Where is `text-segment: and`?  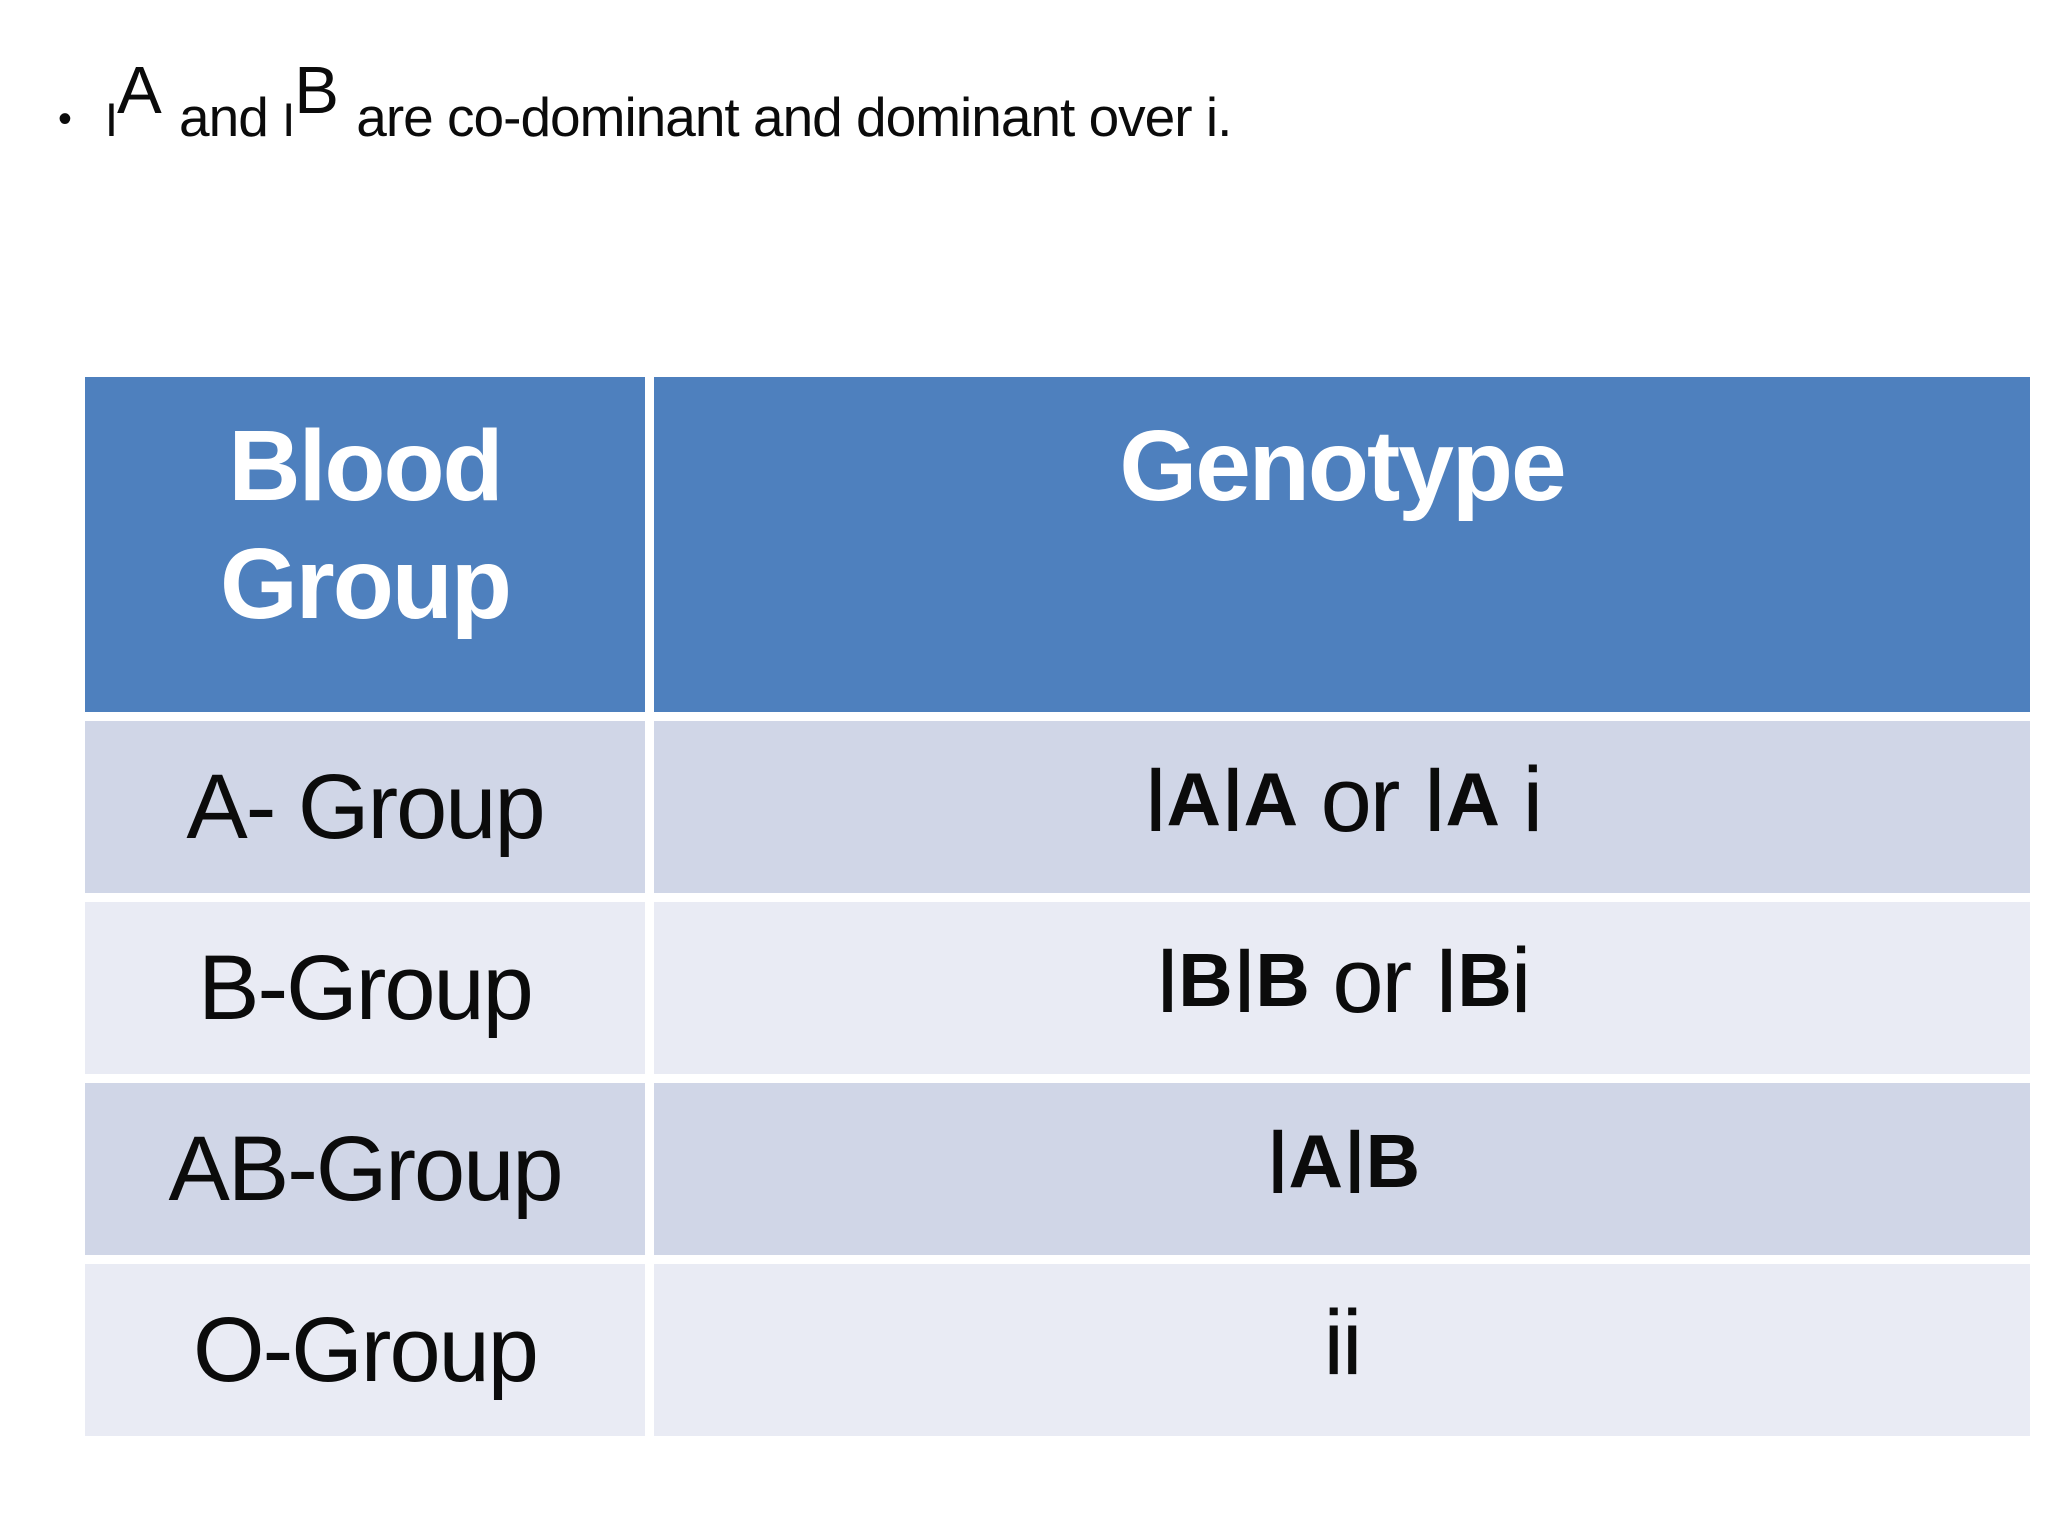
text-segment: and is located at coordinates (223, 117).